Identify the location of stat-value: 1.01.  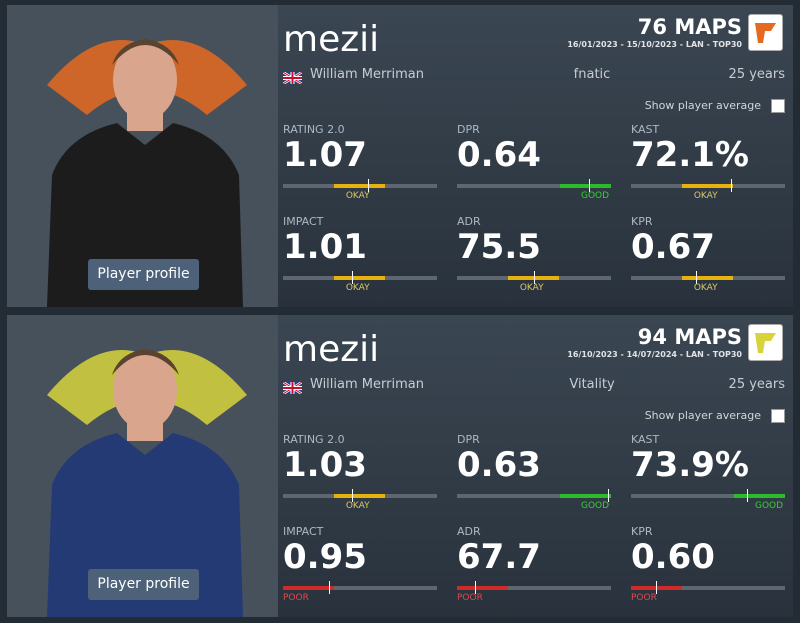
(325, 247).